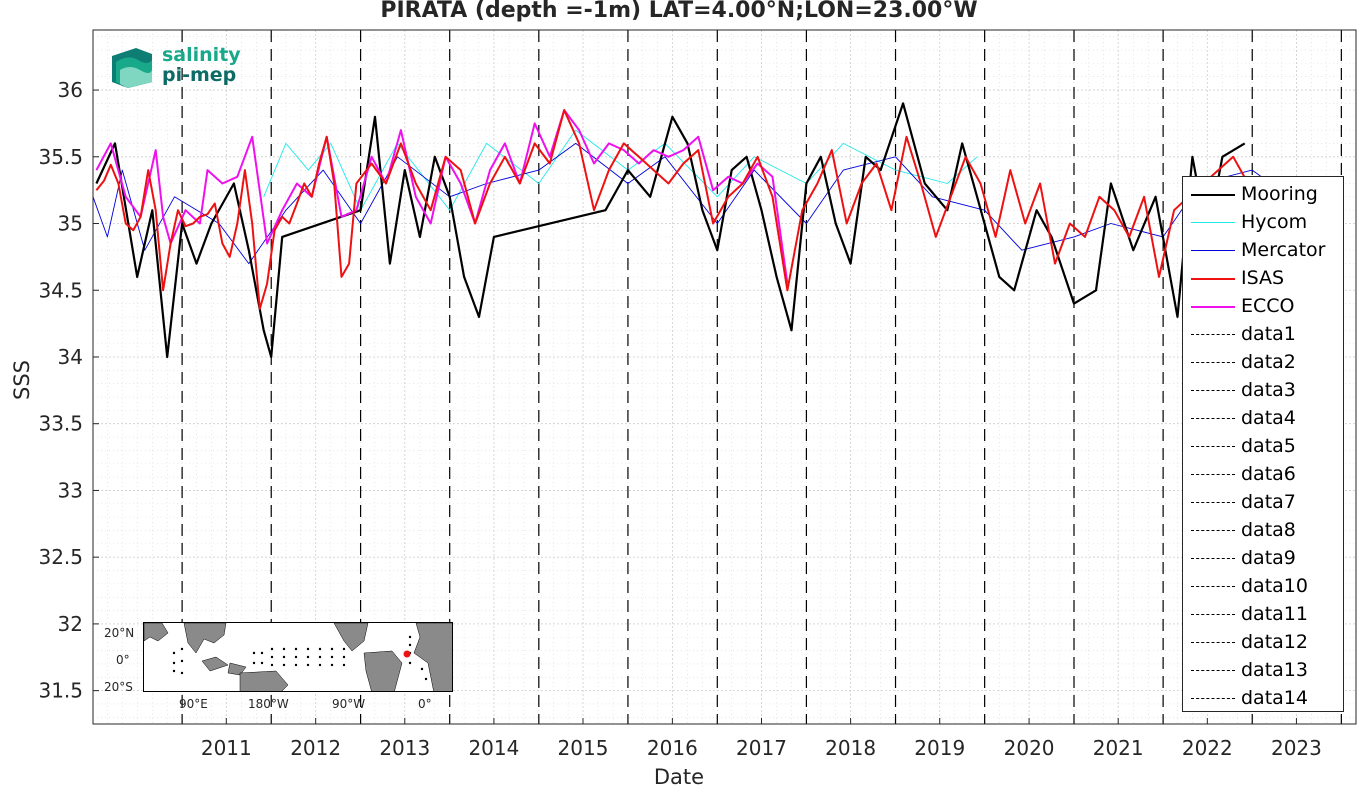  What do you see at coordinates (226, 748) in the screenshot?
I see `x-tick-label: 2011` at bounding box center [226, 748].